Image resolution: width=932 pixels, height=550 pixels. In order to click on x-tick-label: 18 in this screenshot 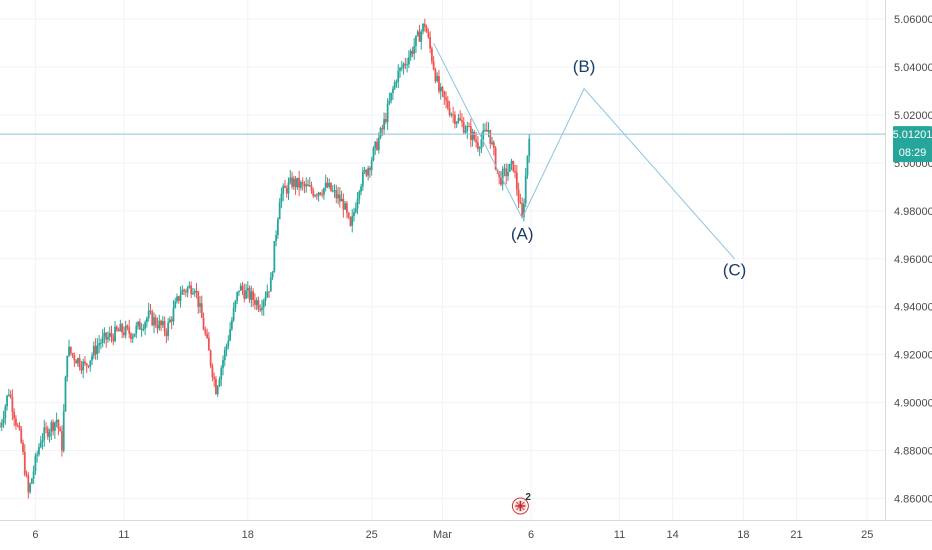, I will do `click(743, 535)`.